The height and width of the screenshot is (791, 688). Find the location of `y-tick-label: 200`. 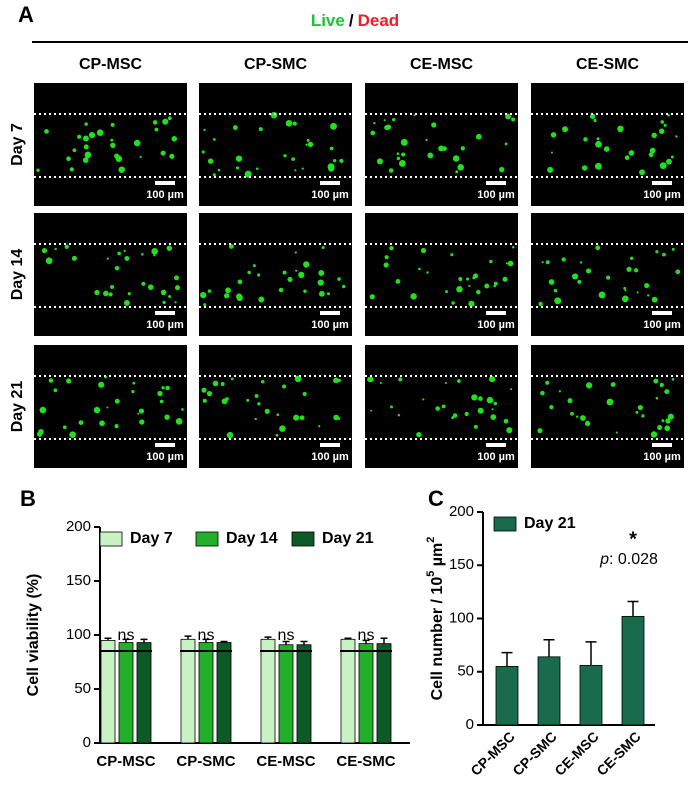

y-tick-label: 200 is located at coordinates (78, 526).